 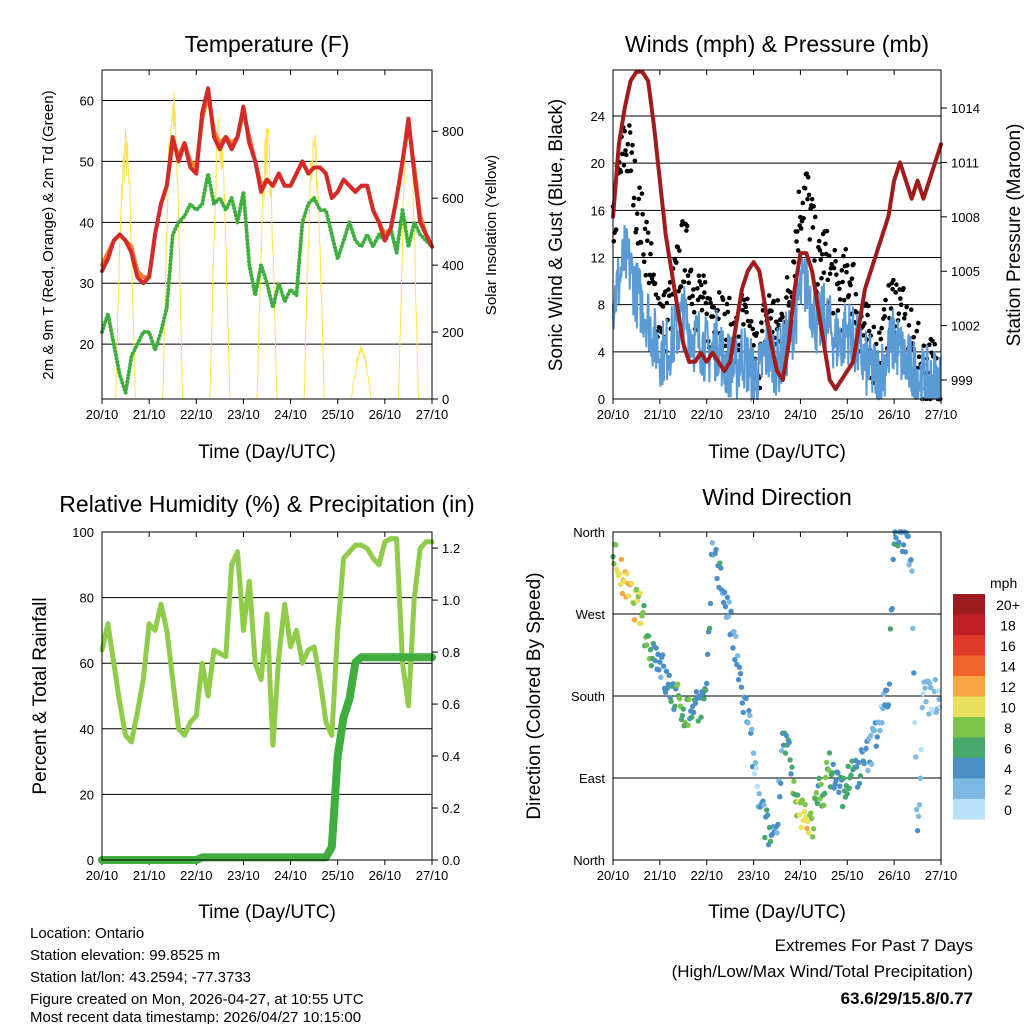 I want to click on legend-label: 8, so click(x=1008, y=728).